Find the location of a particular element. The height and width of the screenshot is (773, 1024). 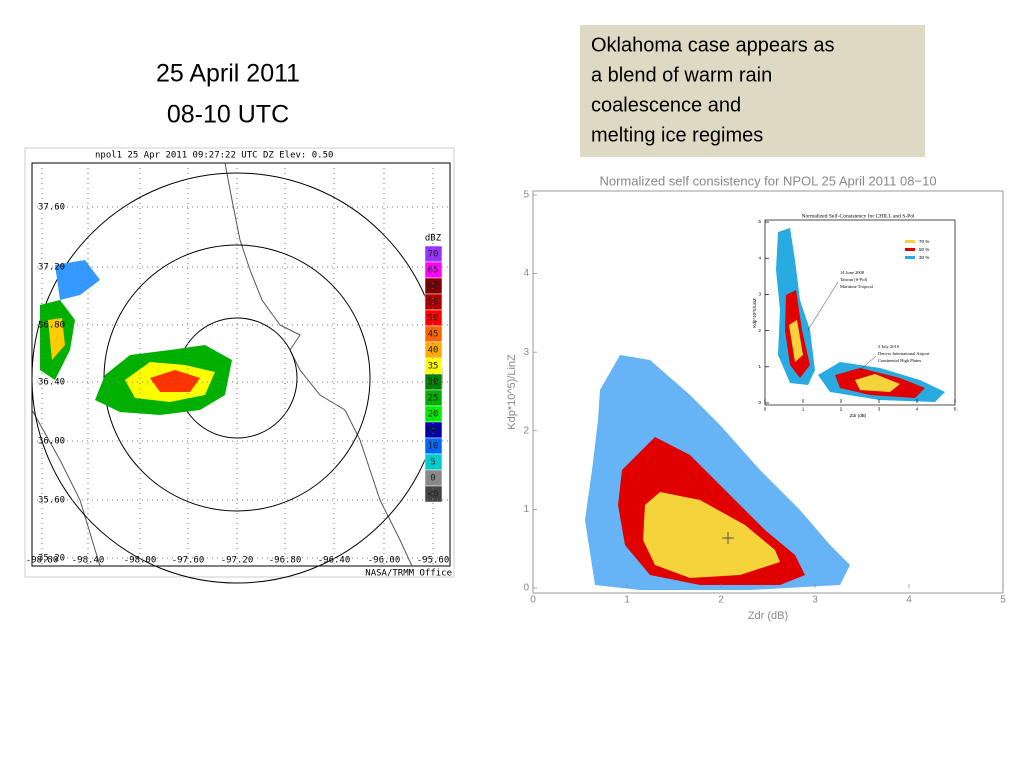

colorbar-label: 65 is located at coordinates (433, 271).